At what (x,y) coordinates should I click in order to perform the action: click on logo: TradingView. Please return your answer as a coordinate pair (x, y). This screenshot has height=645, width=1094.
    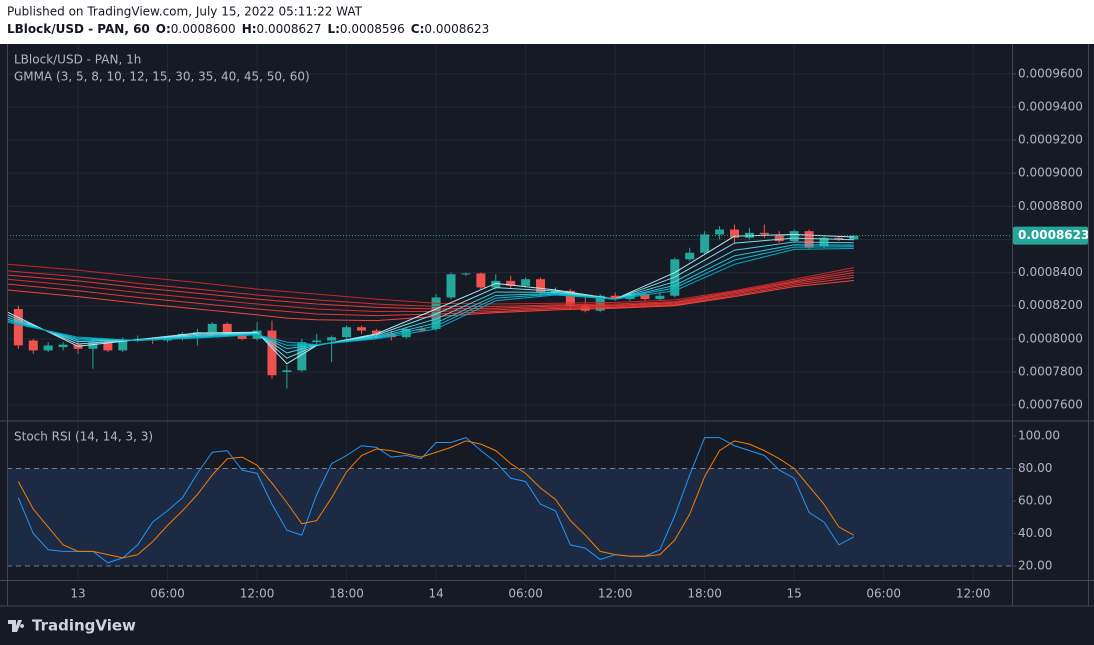
    Looking at the image, I should click on (72, 626).